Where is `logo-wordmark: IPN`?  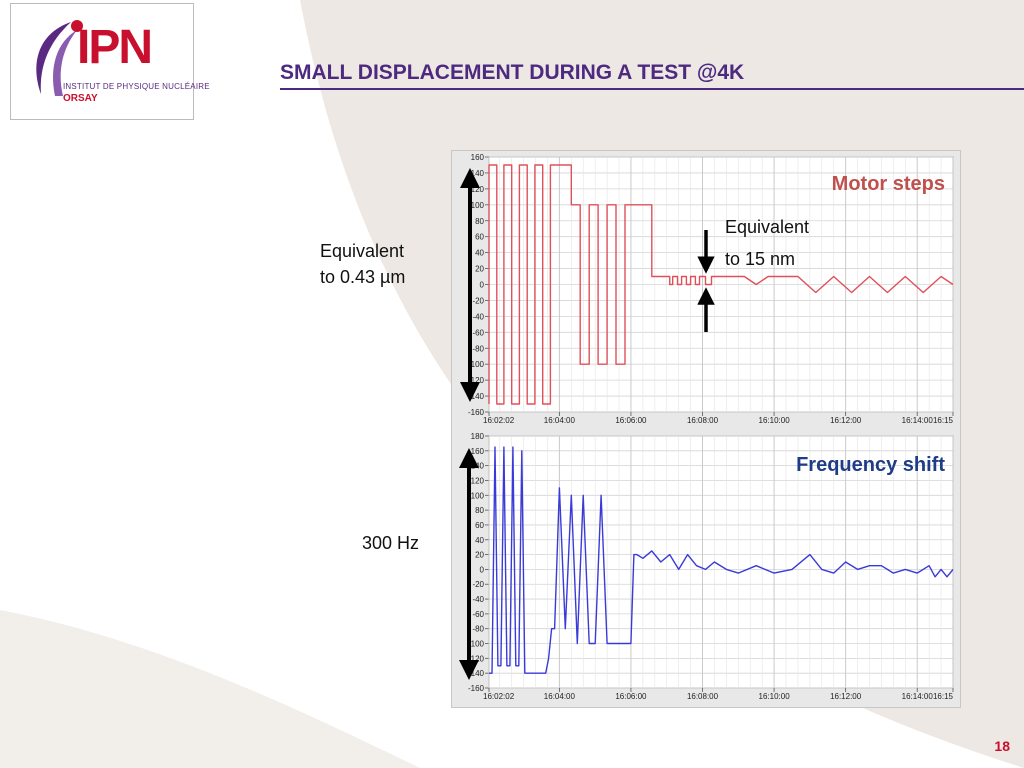 logo-wordmark: IPN is located at coordinates (115, 47).